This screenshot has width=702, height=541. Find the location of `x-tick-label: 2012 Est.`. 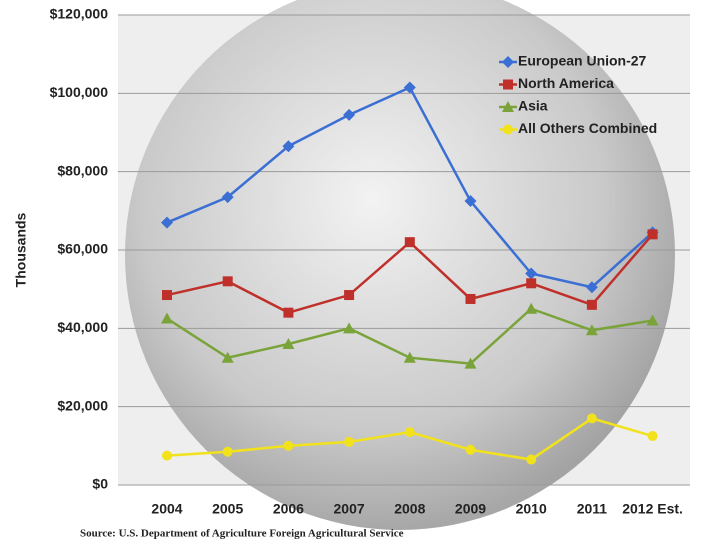

x-tick-label: 2012 Est. is located at coordinates (652, 509).